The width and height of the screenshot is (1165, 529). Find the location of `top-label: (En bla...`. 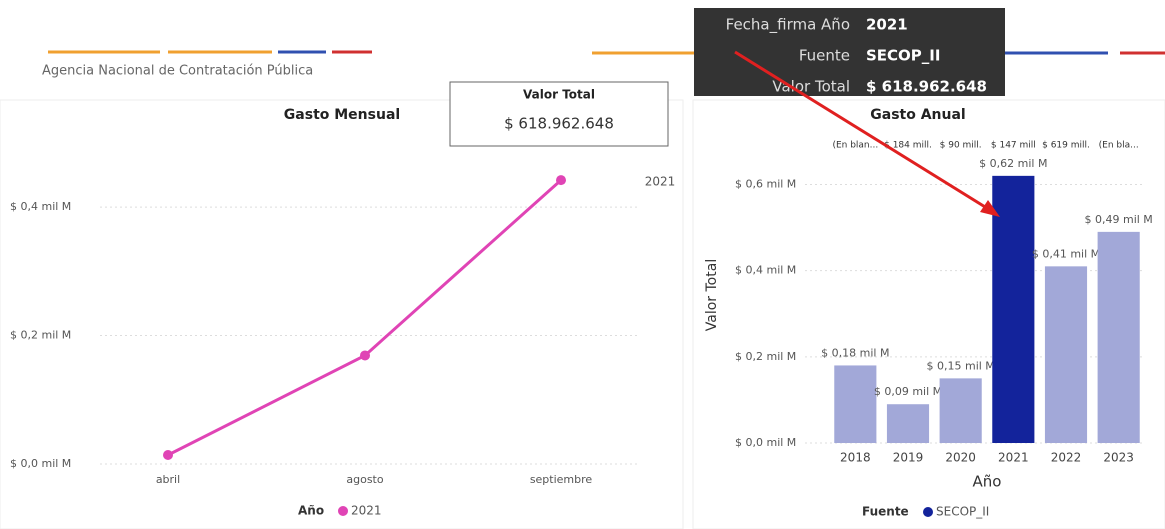

top-label: (En bla... is located at coordinates (1119, 146).